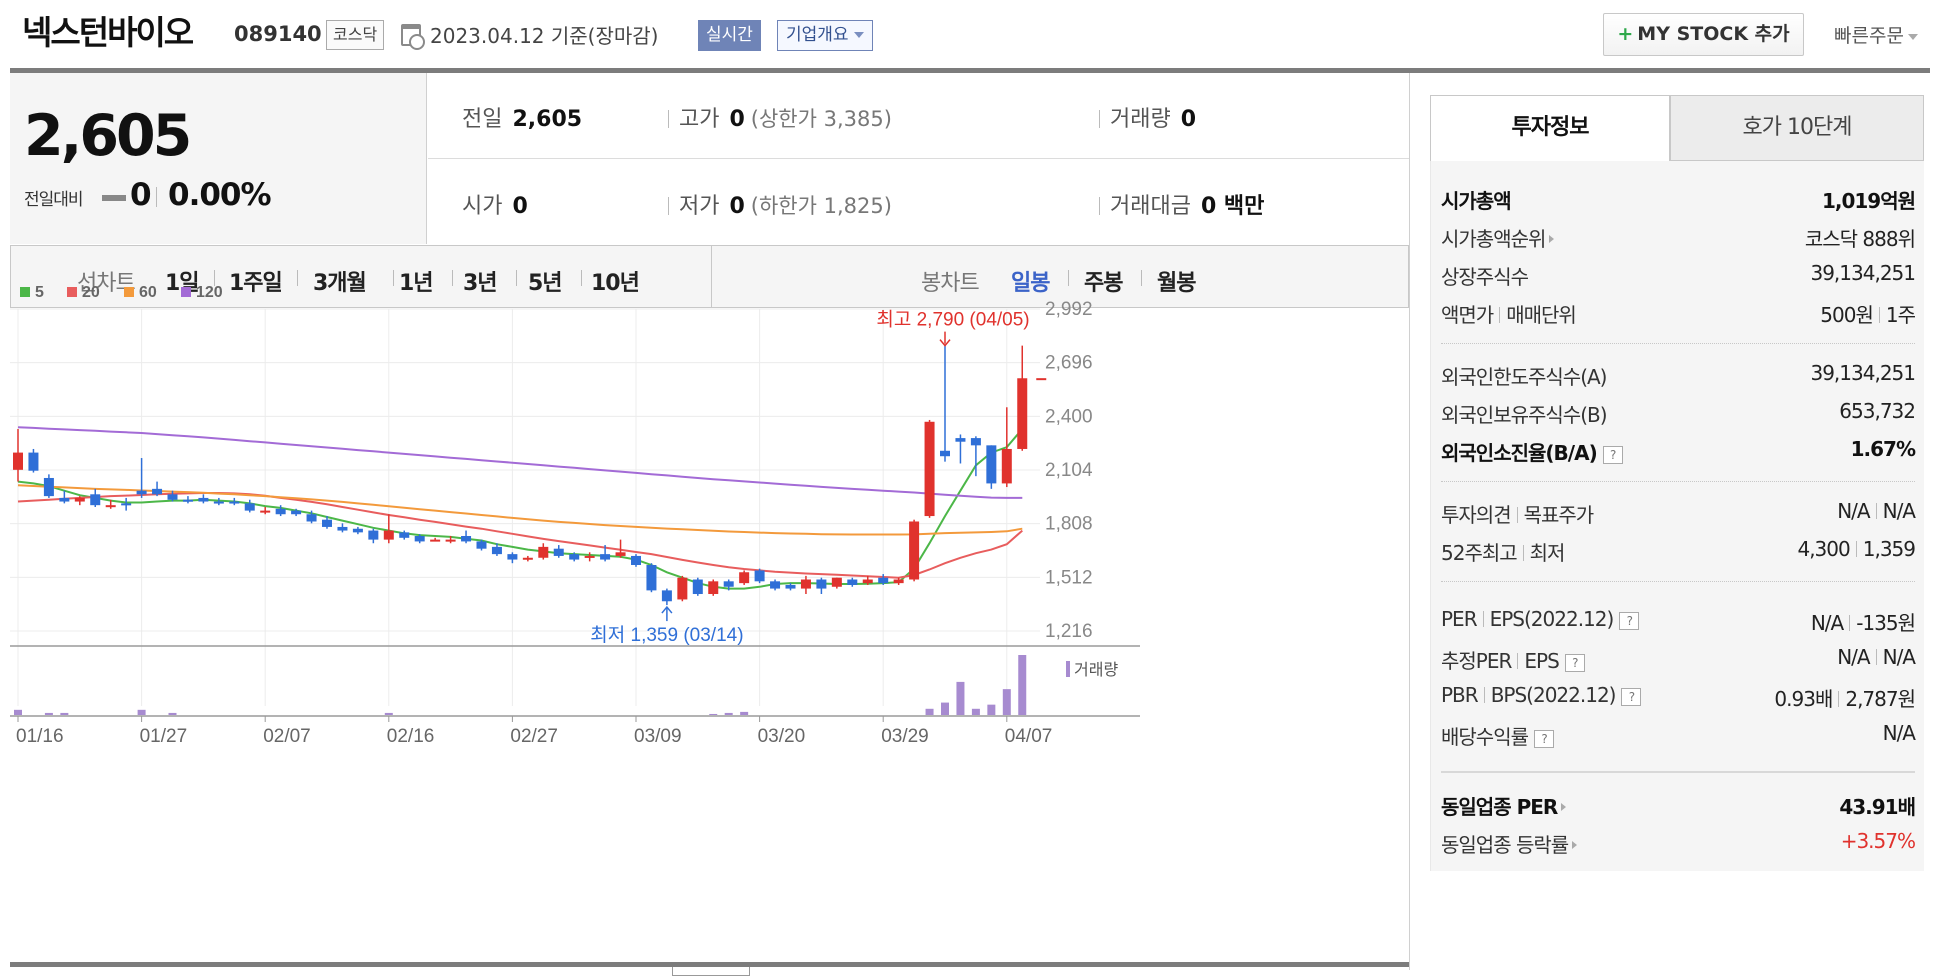 This screenshot has height=976, width=1936. I want to click on tab-monthly: 월봉, so click(1176, 283).